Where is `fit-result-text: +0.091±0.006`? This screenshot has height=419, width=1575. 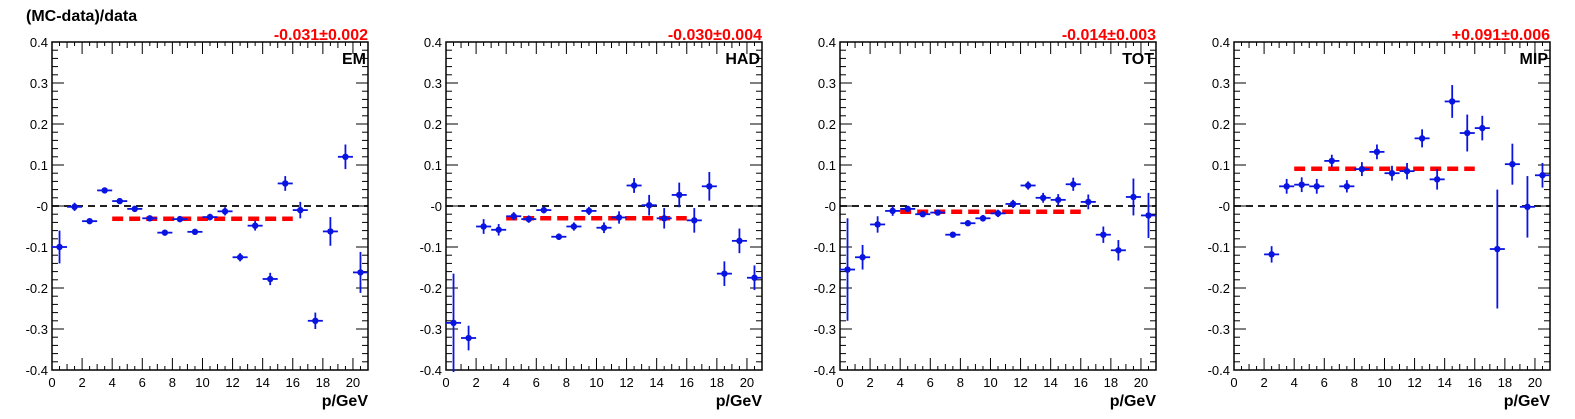 fit-result-text: +0.091±0.006 is located at coordinates (1501, 35).